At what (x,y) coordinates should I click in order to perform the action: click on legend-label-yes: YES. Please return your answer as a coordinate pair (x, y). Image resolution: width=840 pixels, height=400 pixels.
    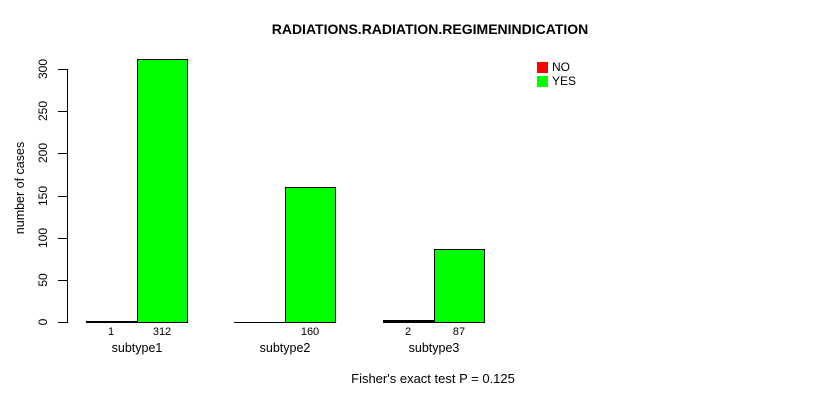
    Looking at the image, I should click on (564, 81).